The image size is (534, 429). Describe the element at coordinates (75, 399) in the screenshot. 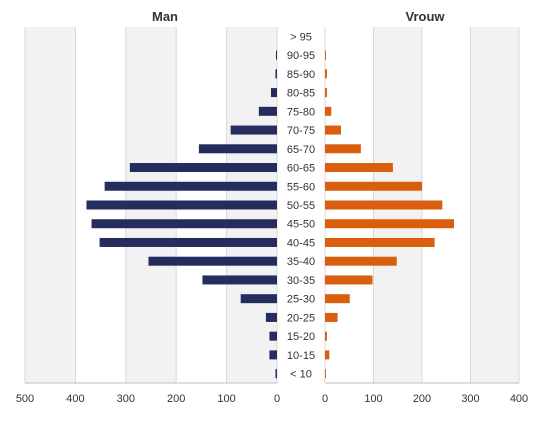

I see `man-x-tick-label: 400` at that location.